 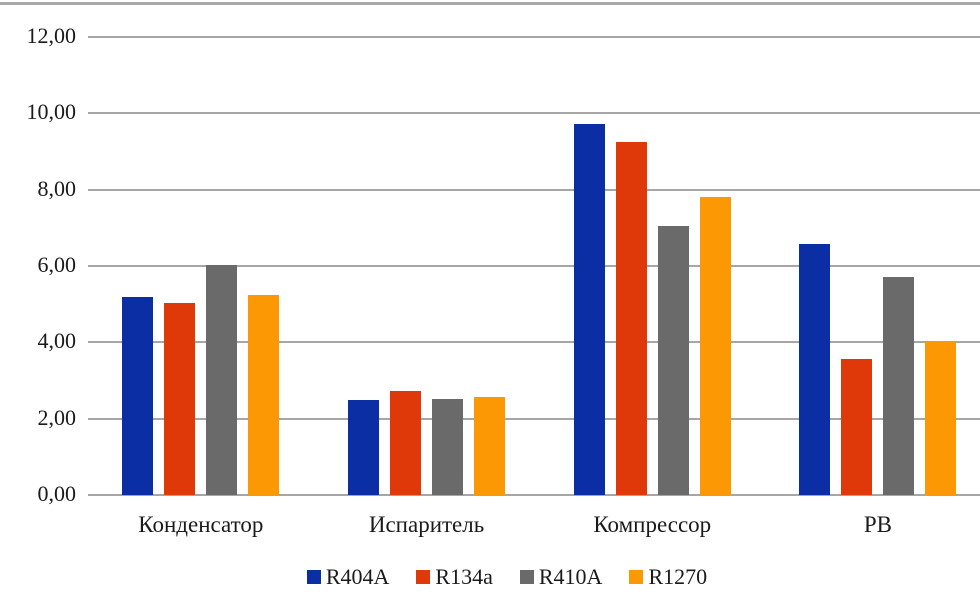 I want to click on gridline-y-12,00, so click(x=534, y=37).